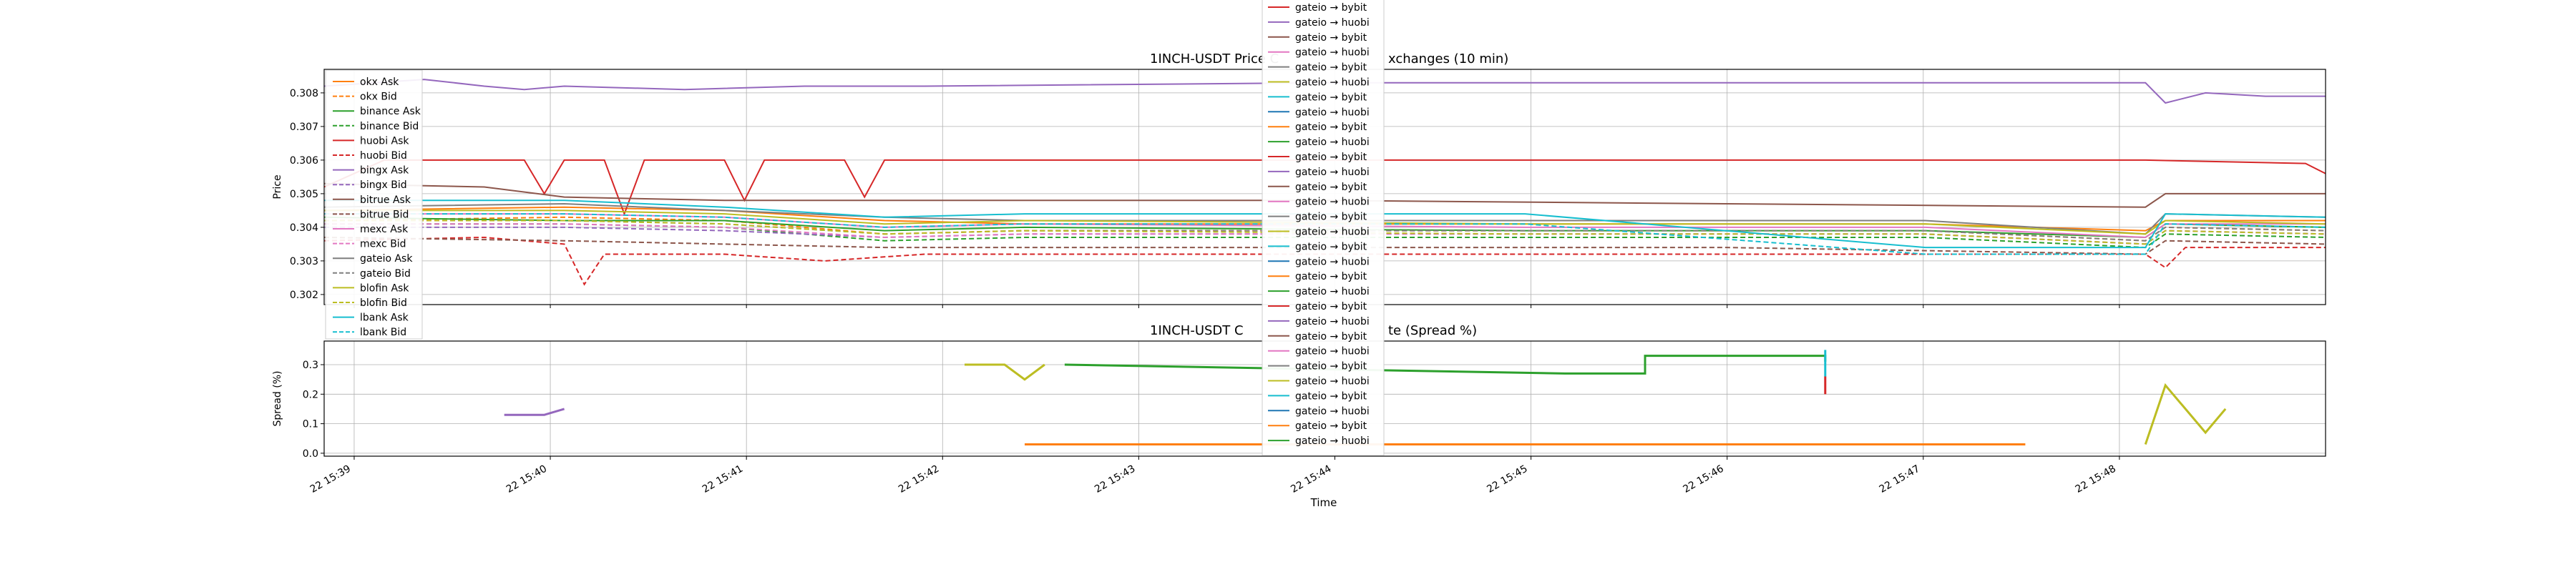 This screenshot has width=2576, height=572. Describe the element at coordinates (384, 318) in the screenshot. I see `legend-label: lbank Ask` at that location.